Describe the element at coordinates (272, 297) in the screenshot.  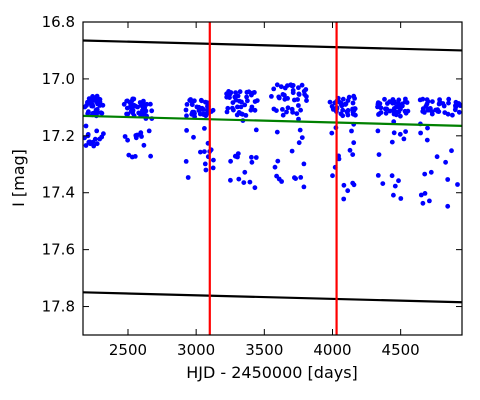
I see `lower-bound-line` at that location.